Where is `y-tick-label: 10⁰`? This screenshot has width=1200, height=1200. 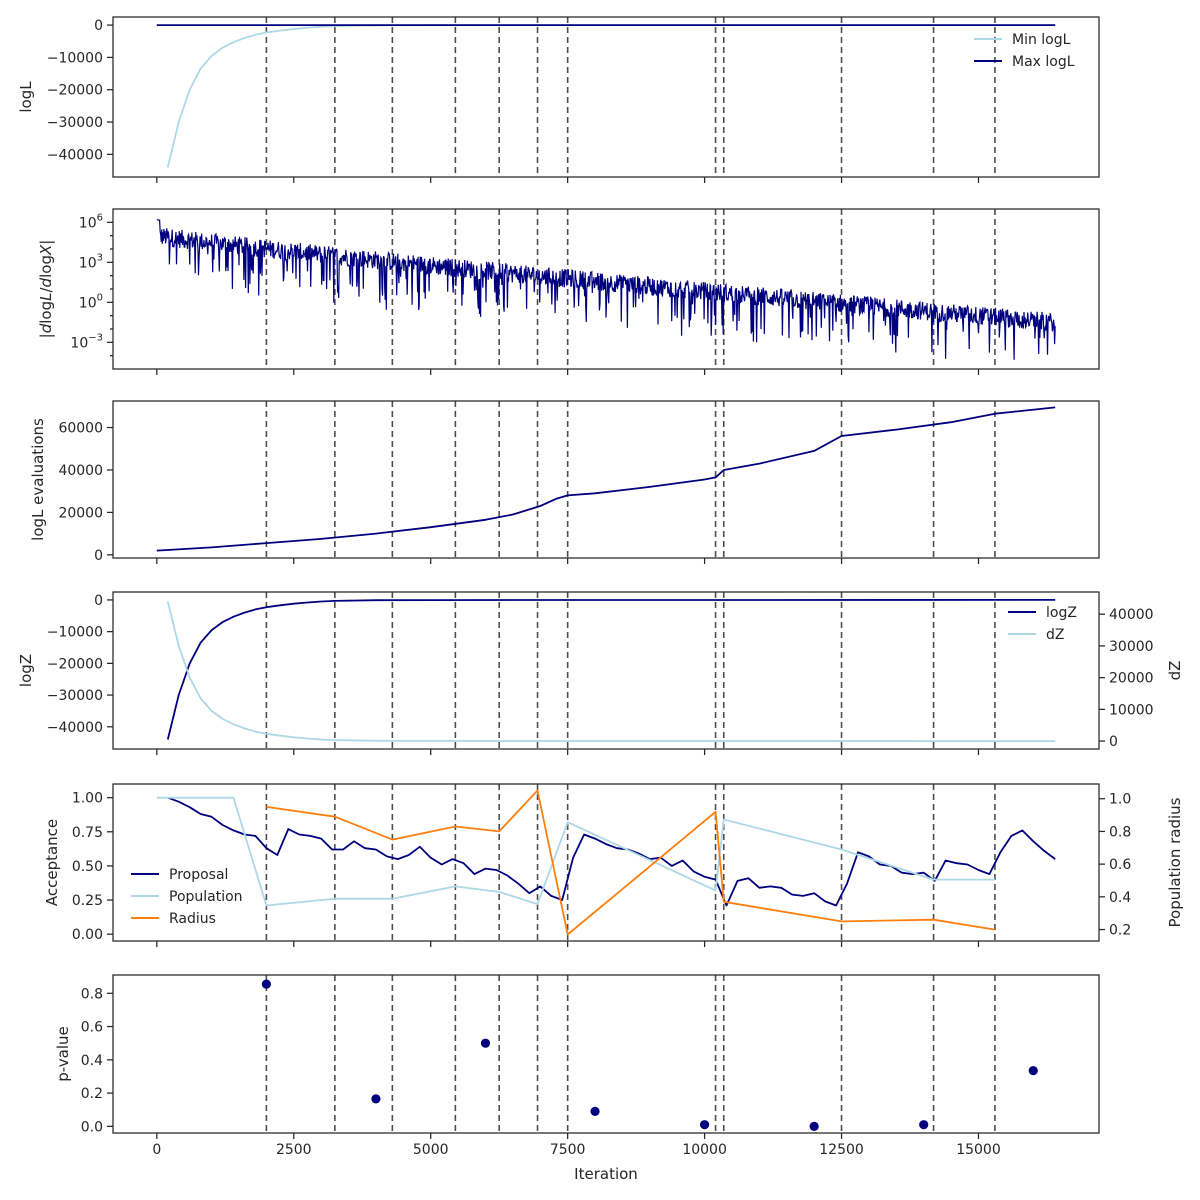 y-tick-label: 10⁰ is located at coordinates (91, 301).